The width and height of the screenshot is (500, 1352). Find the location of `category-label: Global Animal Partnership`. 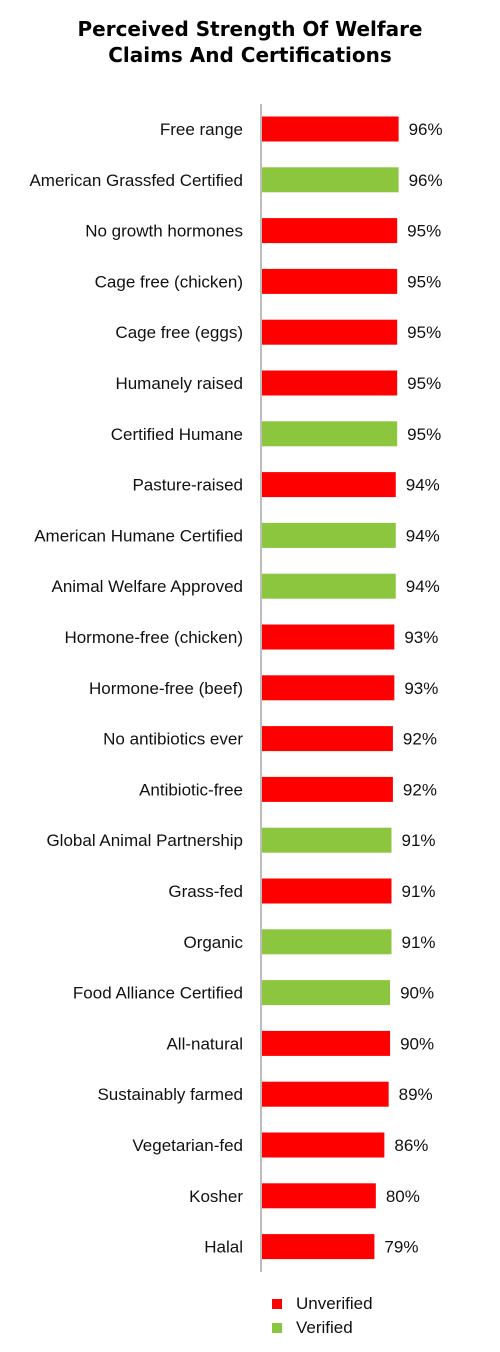

category-label: Global Animal Partnership is located at coordinates (144, 840).